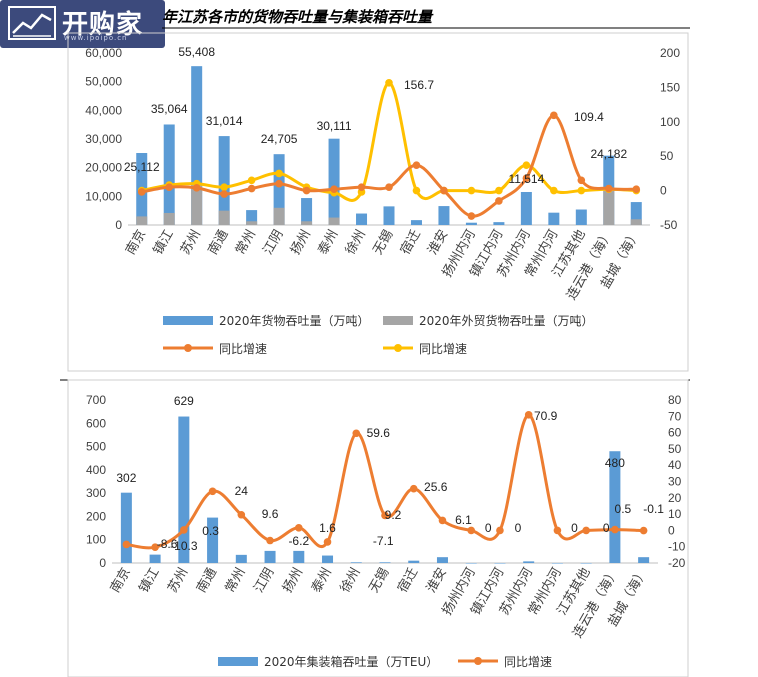 The image size is (758, 677). Describe the element at coordinates (675, 482) in the screenshot. I see `c2-right-tick-label: 30` at that location.